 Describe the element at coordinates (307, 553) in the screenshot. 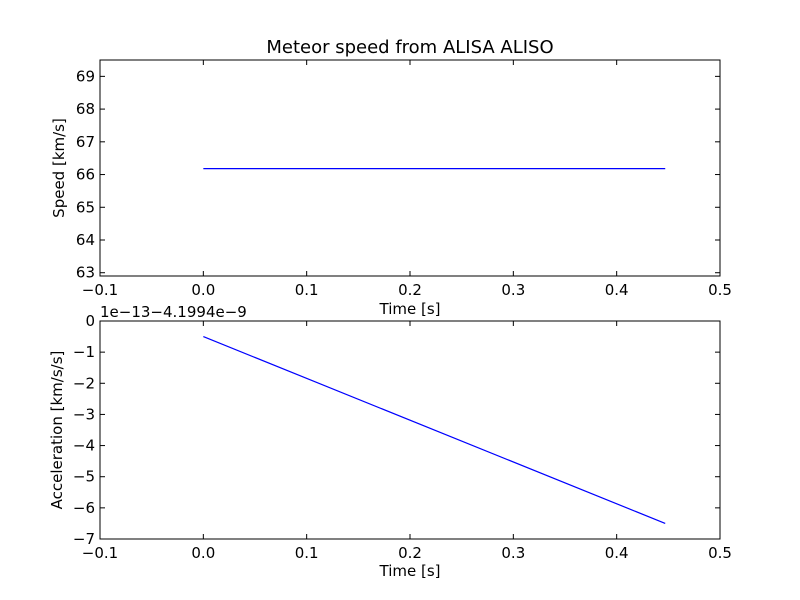

I see `acceleration-x-tick-label: 0.1` at that location.